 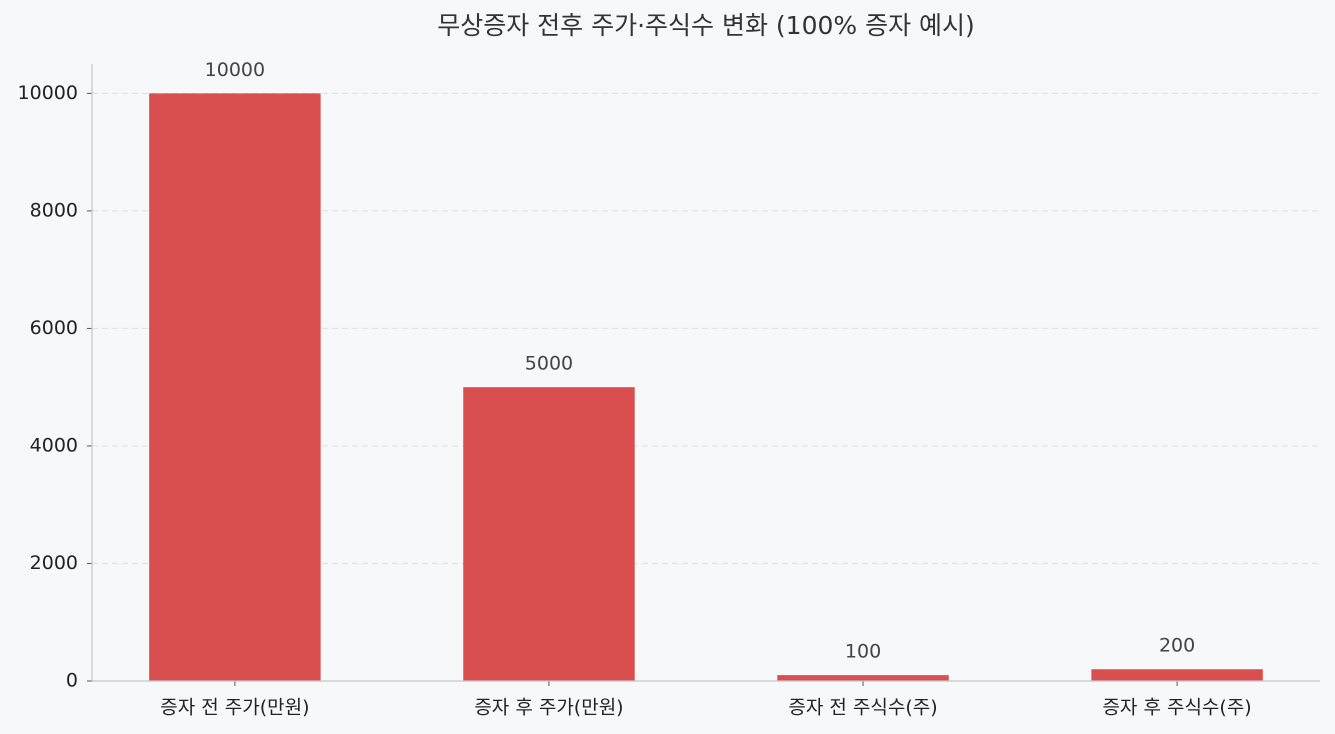 I want to click on y-tick-label: 8000, so click(x=54, y=210).